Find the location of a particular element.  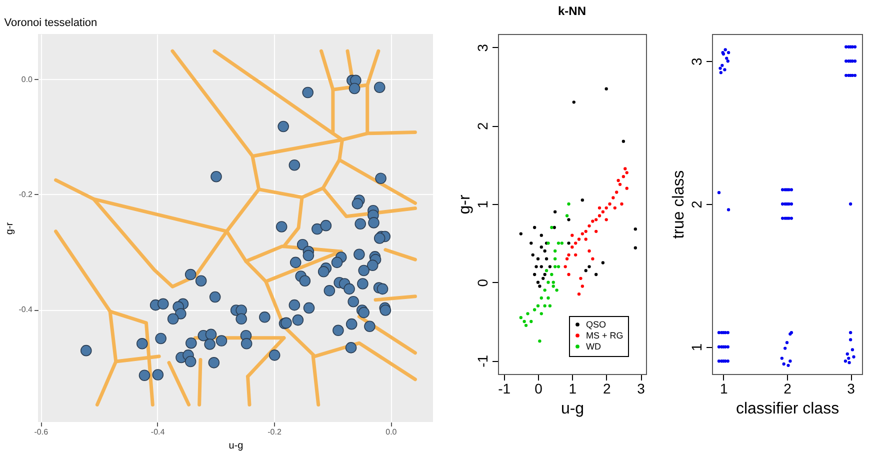

chart-title: Voronoi tesselation is located at coordinates (51, 23).